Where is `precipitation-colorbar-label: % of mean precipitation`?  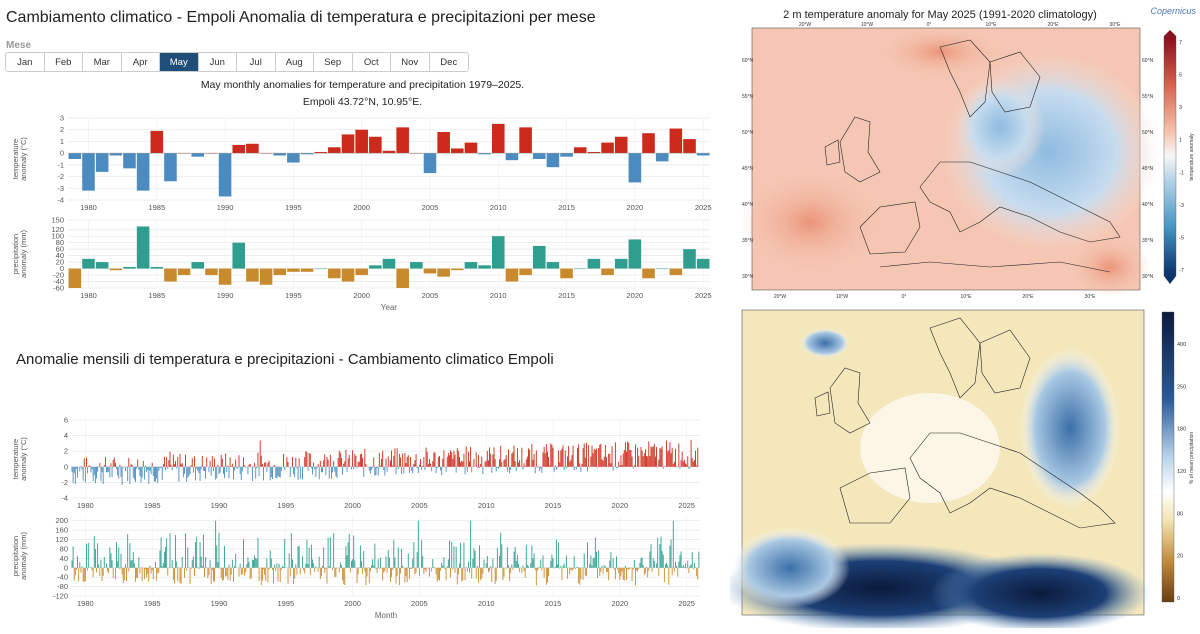
precipitation-colorbar-label: % of mean precipitation is located at coordinates (1192, 458).